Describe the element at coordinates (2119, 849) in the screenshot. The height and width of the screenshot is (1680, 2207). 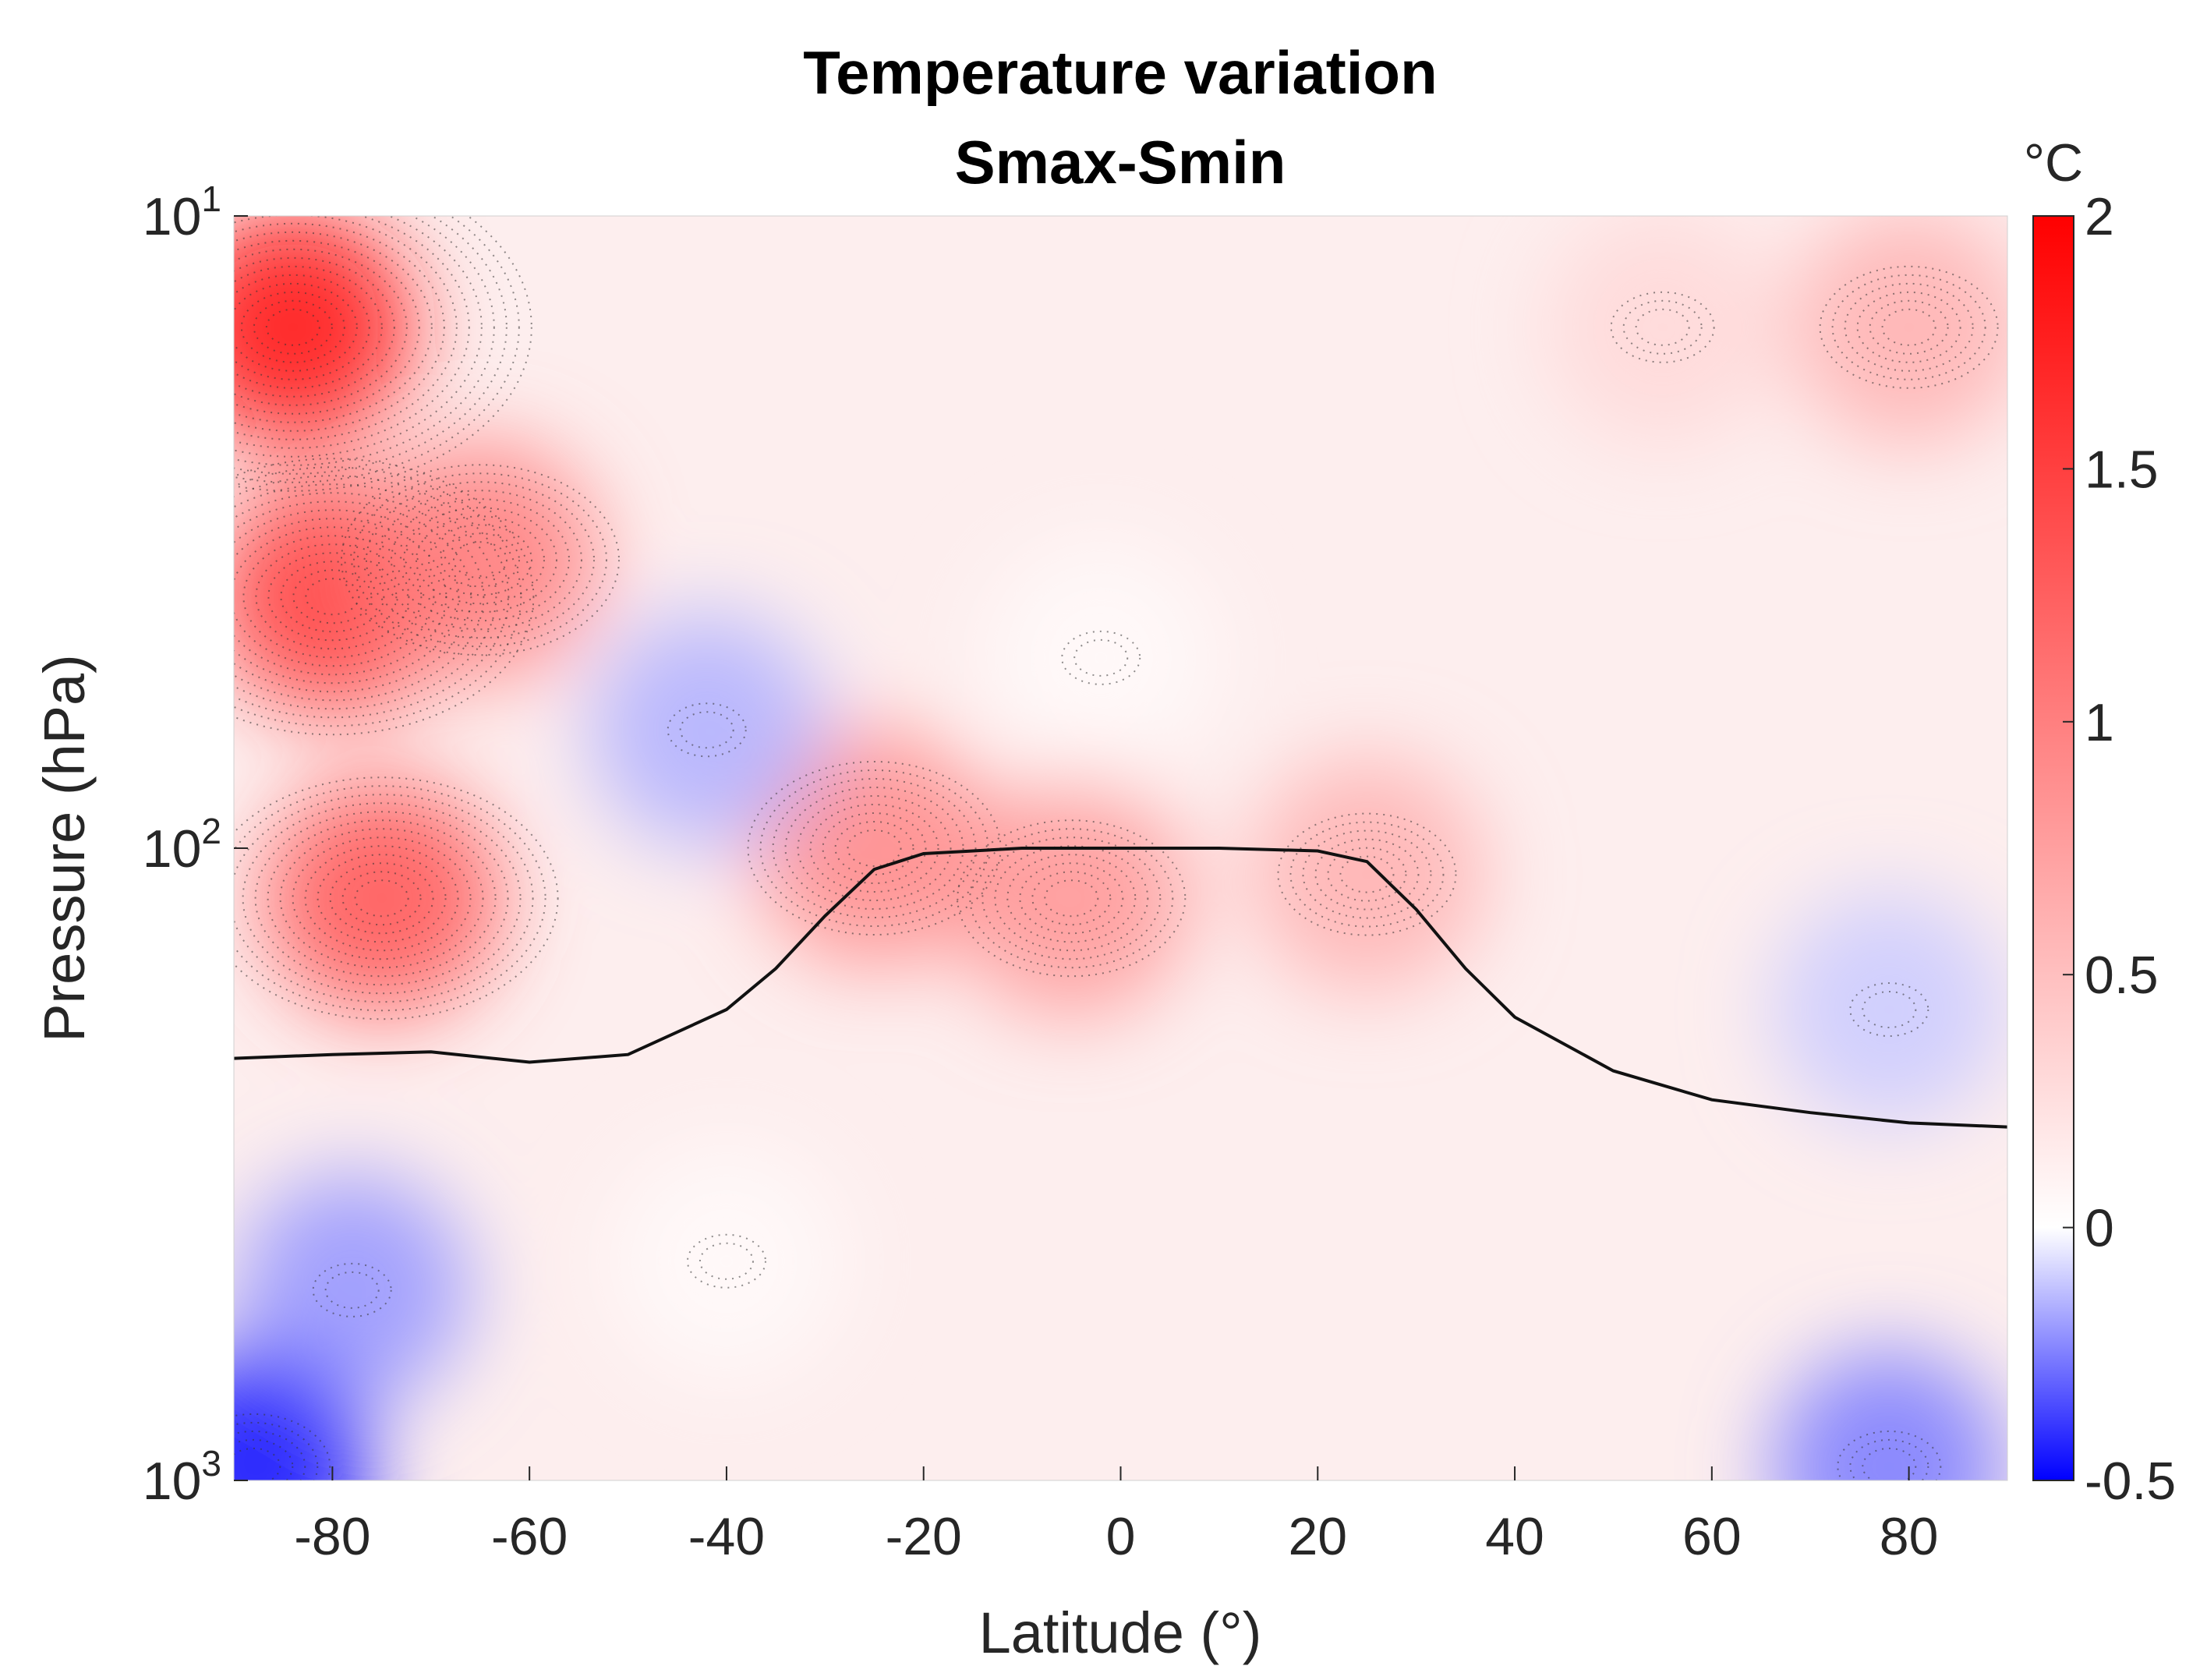
I see `colorbar-ticks: 2 1.5 1 0.5 0 -0.5` at that location.